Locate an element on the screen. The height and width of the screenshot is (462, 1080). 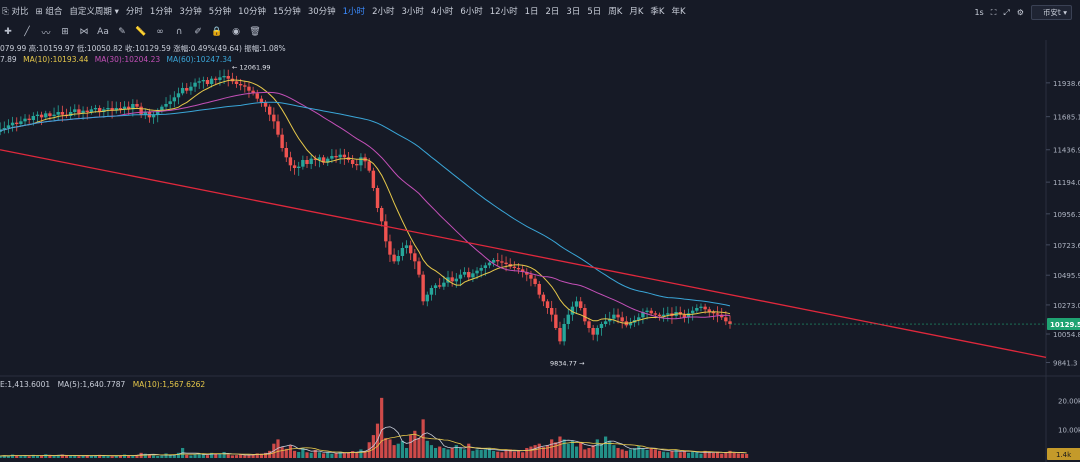
current-volume-badge is located at coordinates (1063, 453).